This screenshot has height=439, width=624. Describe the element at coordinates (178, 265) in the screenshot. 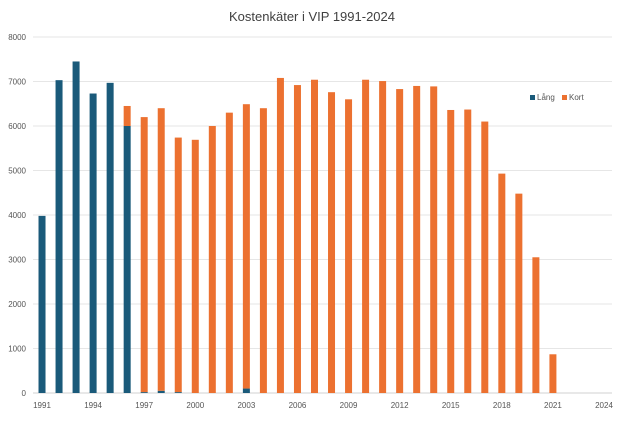

I see `bar-1999-kort` at that location.